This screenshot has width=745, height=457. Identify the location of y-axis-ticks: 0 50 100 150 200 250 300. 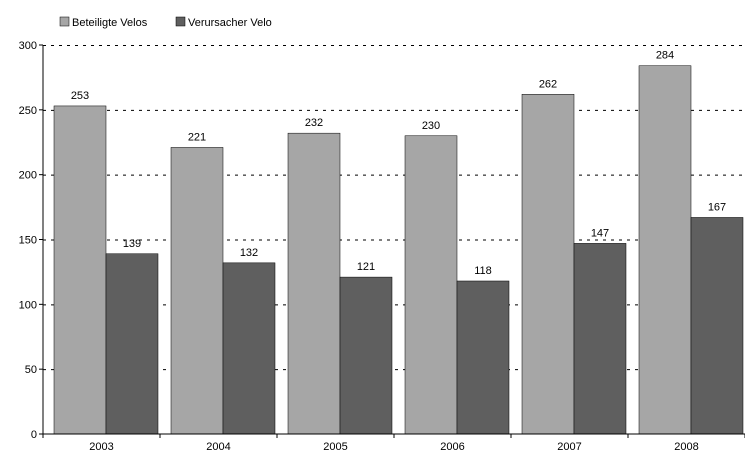
(31, 240).